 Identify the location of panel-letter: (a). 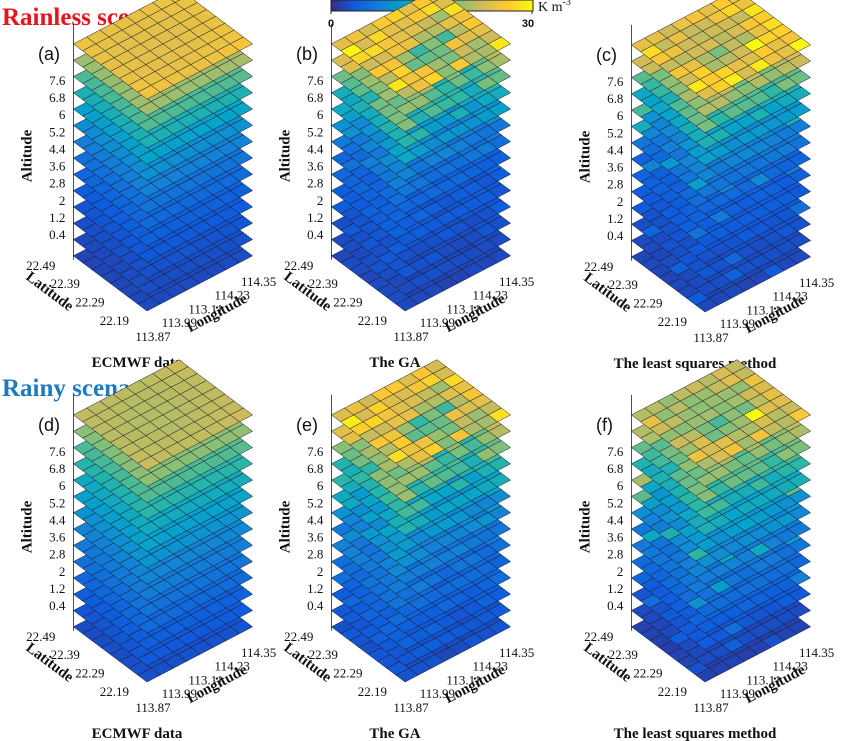
(49, 54).